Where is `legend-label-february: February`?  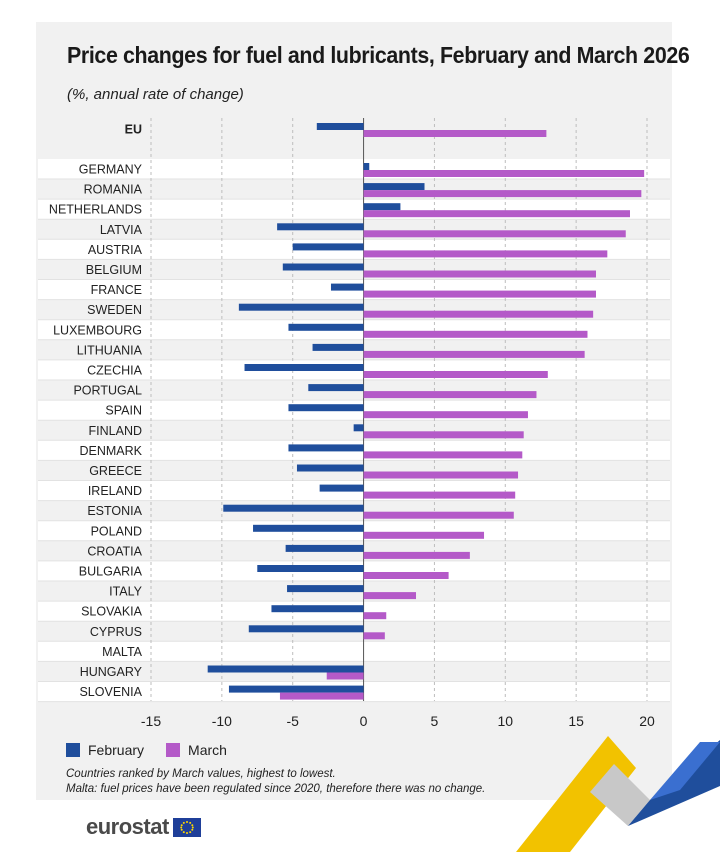 legend-label-february: February is located at coordinates (116, 750).